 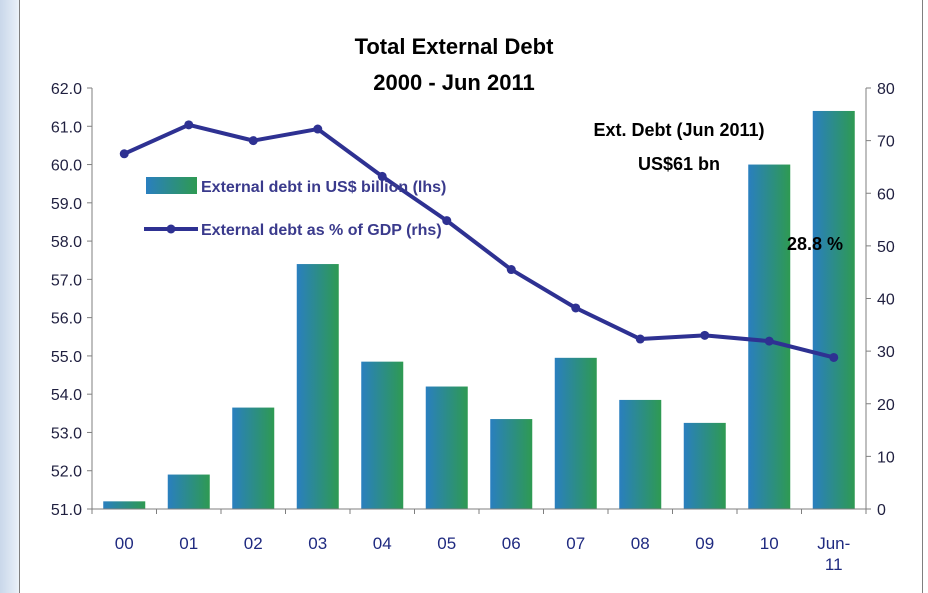 What do you see at coordinates (886, 457) in the screenshot?
I see `right-tick-label-1: 10` at bounding box center [886, 457].